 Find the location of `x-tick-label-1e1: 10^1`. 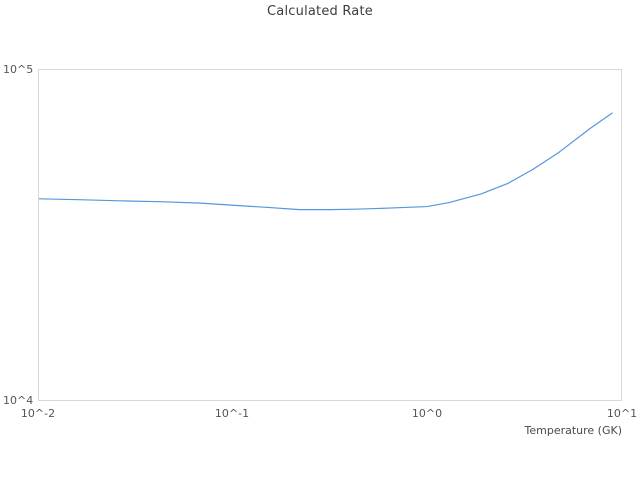

x-tick-label-1e1: 10^1 is located at coordinates (622, 413).